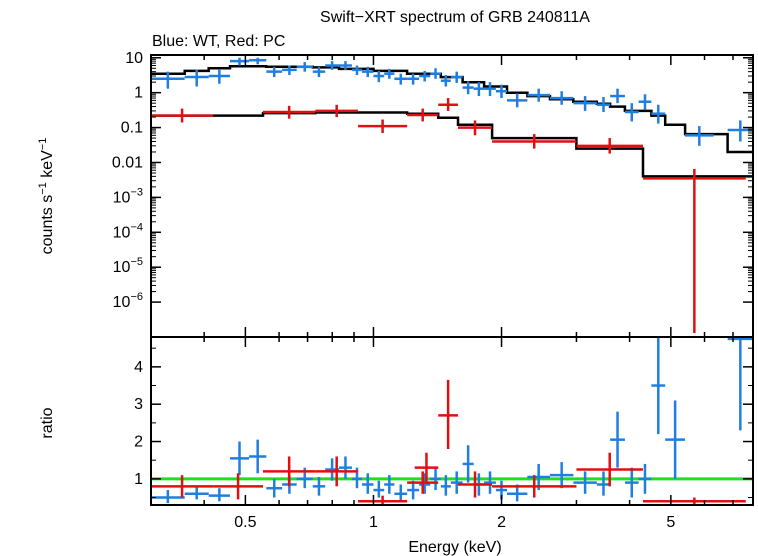 The height and width of the screenshot is (556, 758). What do you see at coordinates (128, 301) in the screenshot?
I see `y-tick-label-top-7: 10⁻⁶` at bounding box center [128, 301].